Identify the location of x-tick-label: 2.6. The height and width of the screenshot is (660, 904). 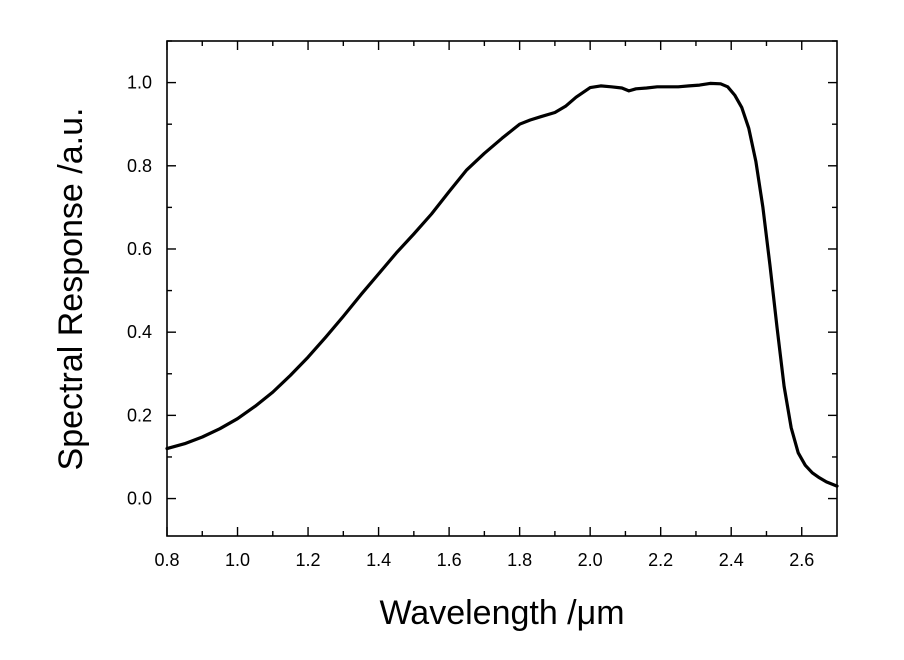
(801, 560).